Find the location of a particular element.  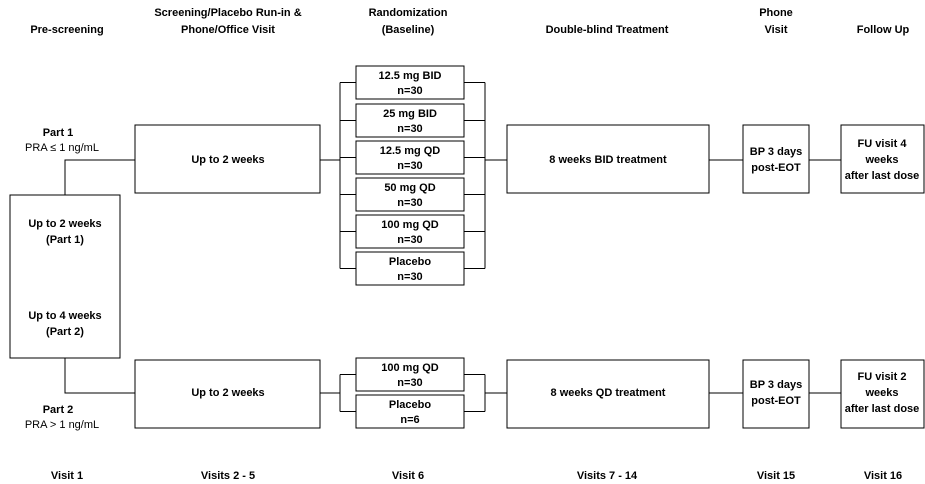

column-header: Double-blind Treatment is located at coordinates (607, 30).